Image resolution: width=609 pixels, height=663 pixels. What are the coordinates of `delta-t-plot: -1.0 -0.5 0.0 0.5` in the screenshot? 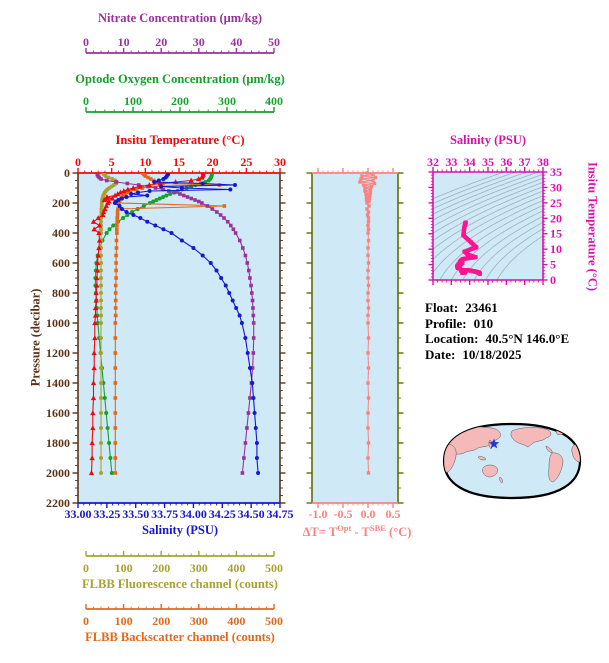 It's located at (355, 344).